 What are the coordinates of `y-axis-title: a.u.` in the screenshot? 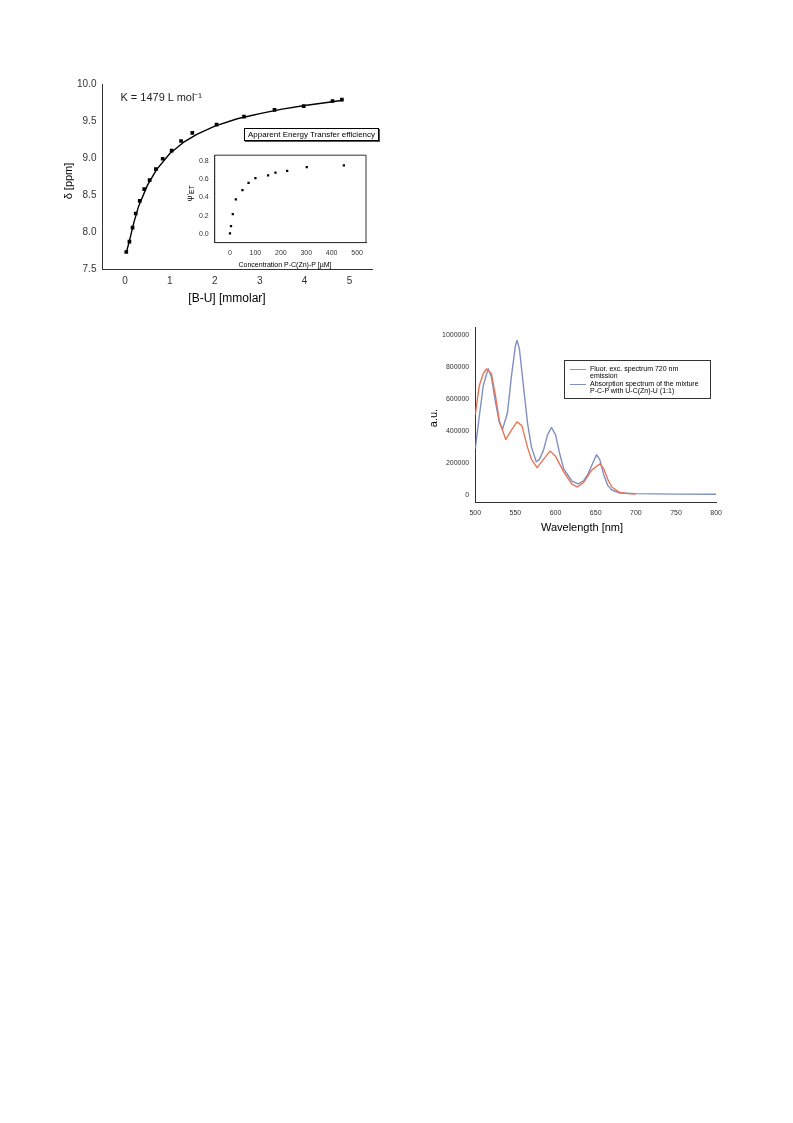 It's located at (433, 418).